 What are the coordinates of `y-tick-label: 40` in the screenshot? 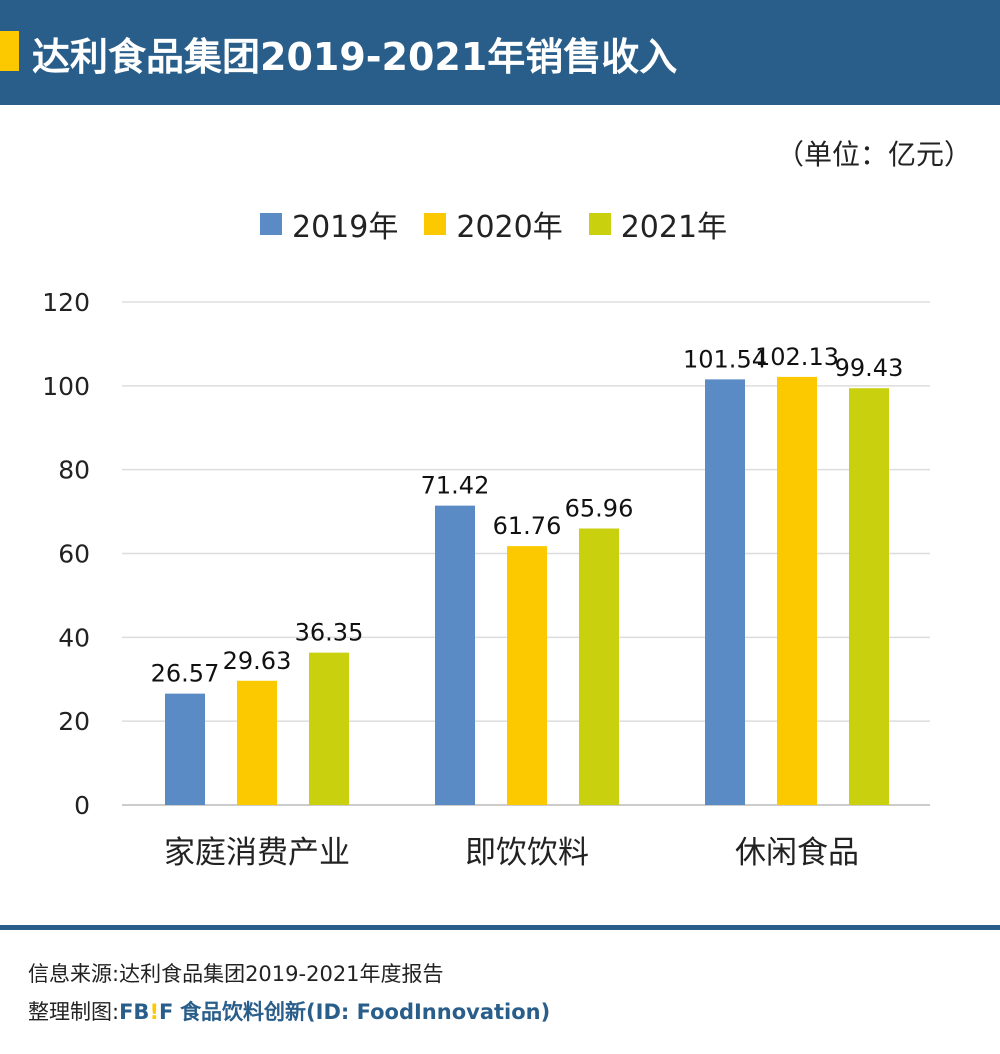 It's located at (74, 637).